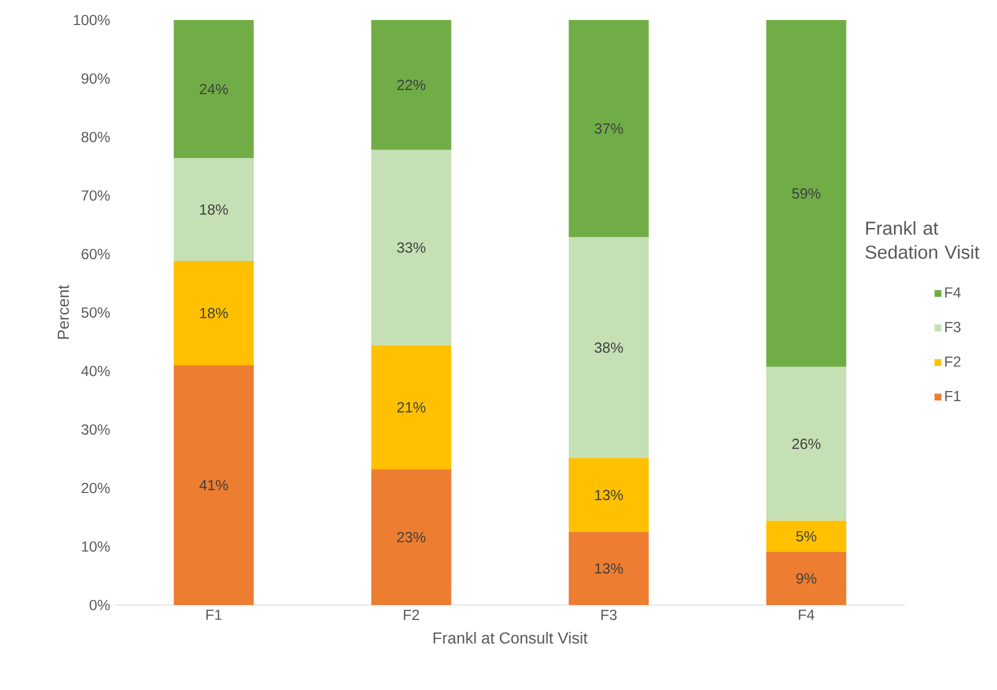  I want to click on y-tick-label: 0%, so click(100, 605).